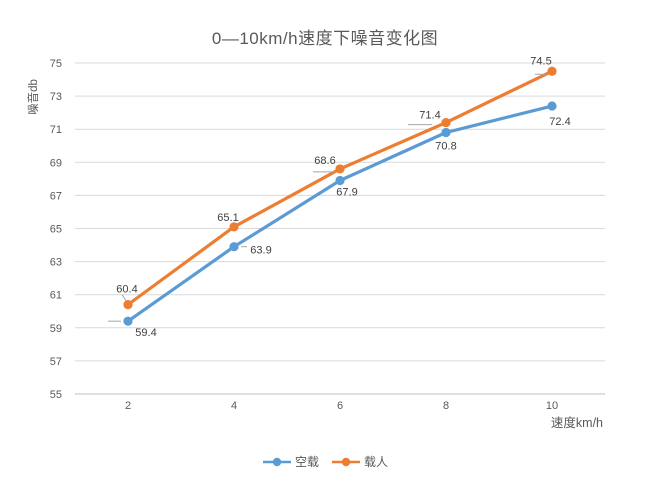  Describe the element at coordinates (559, 122) in the screenshot. I see `data-label: 72.4` at that location.